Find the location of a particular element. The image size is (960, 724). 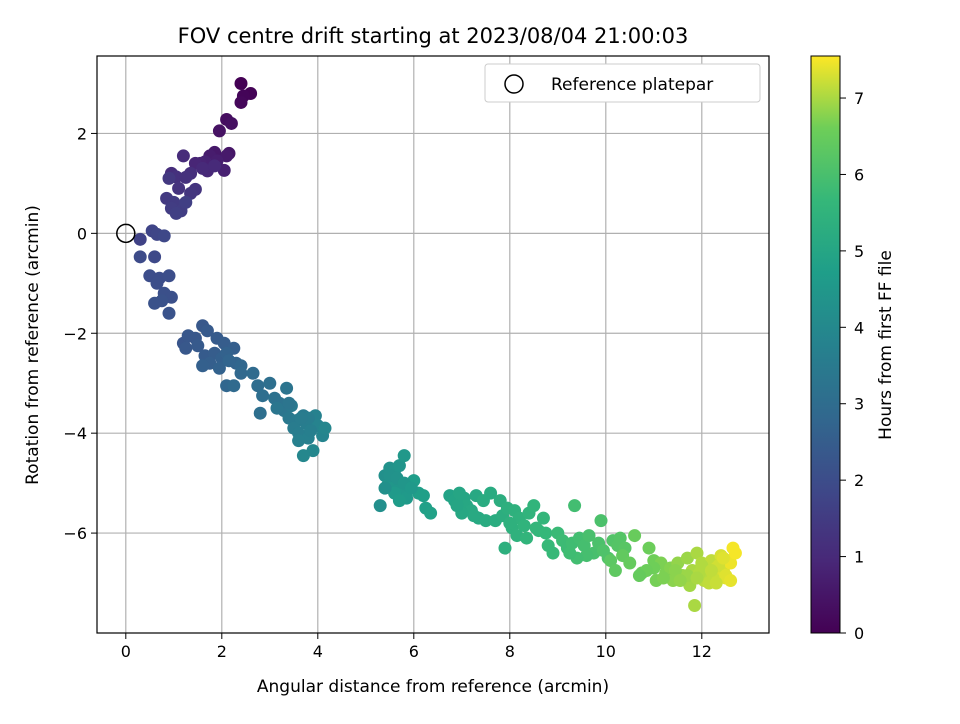

colorbar-label: Hours from first FF file is located at coordinates (886, 345).